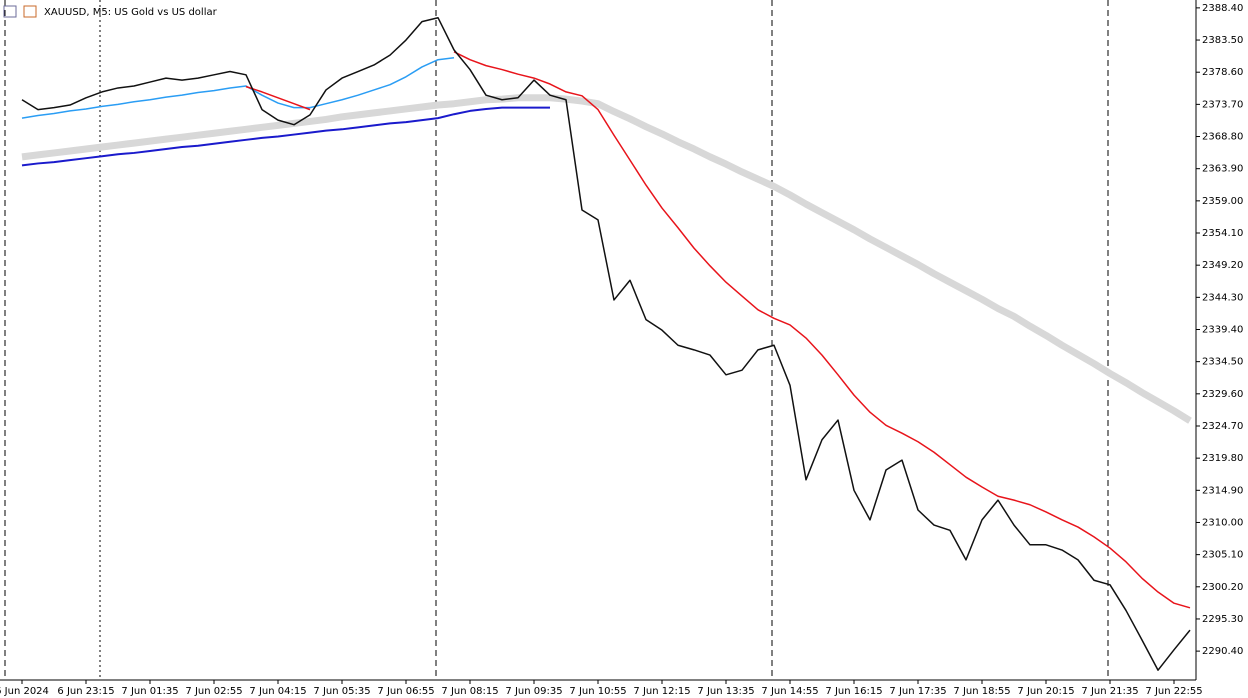  I want to click on y-tick-label: 2334.50, so click(1222, 362).